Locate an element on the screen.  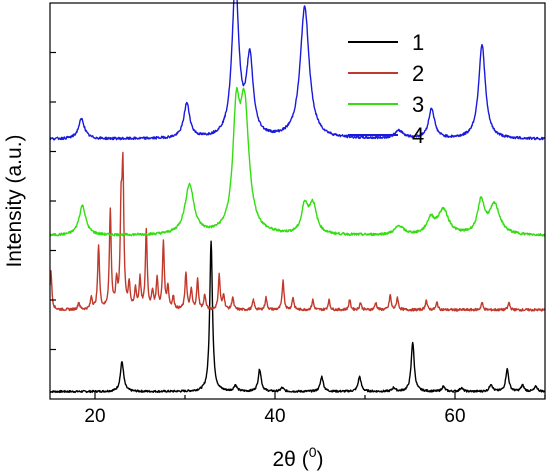
x-axis-label-close: ) is located at coordinates (319, 459).